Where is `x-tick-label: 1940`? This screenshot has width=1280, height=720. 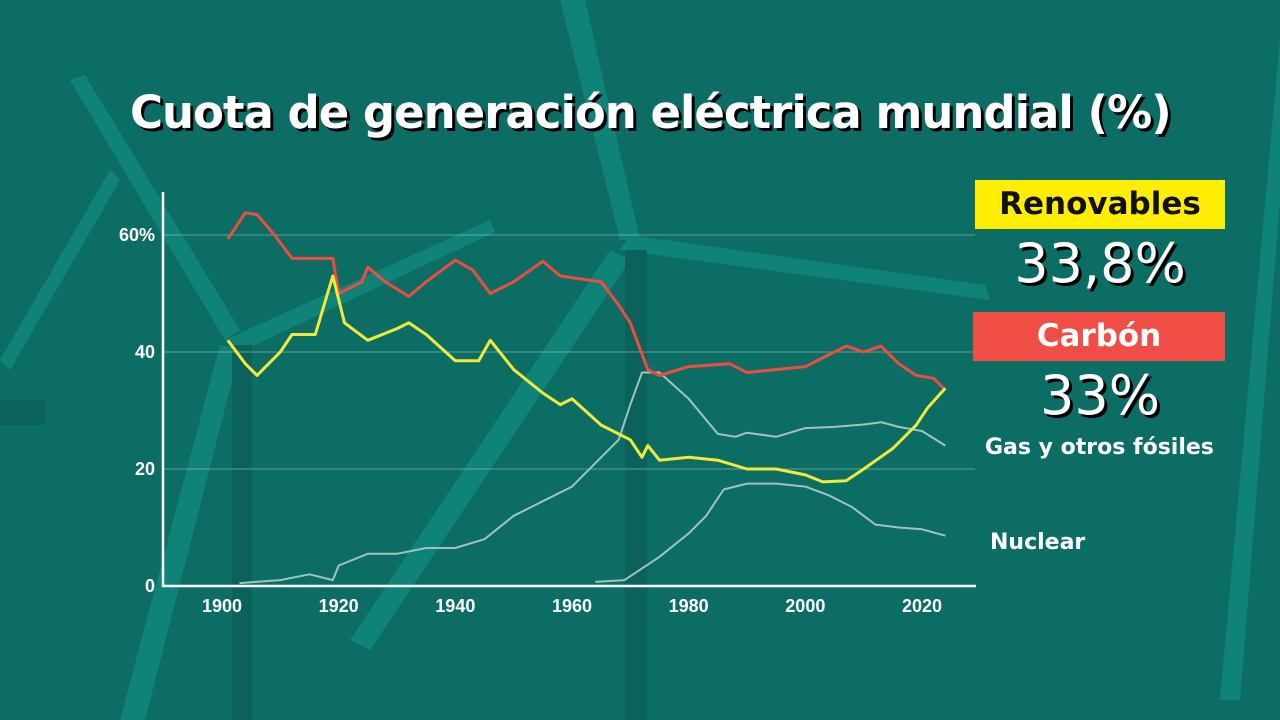 x-tick-label: 1940 is located at coordinates (455, 606).